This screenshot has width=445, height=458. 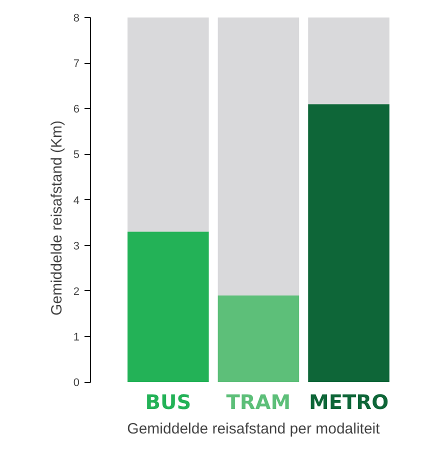 I want to click on y-tick-label: 4, so click(x=76, y=200).